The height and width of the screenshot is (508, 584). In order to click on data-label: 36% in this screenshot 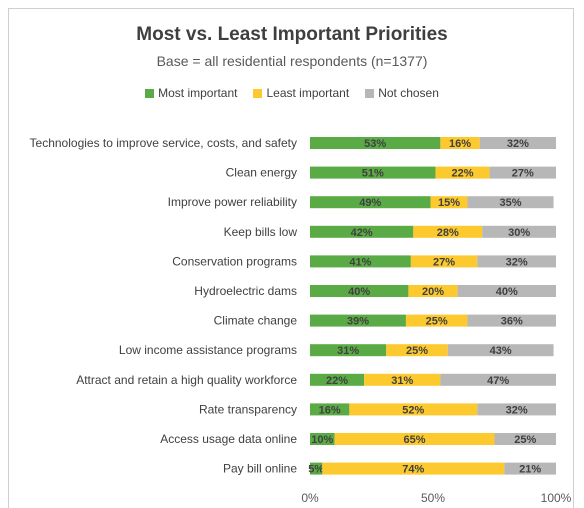, I will do `click(512, 322)`.